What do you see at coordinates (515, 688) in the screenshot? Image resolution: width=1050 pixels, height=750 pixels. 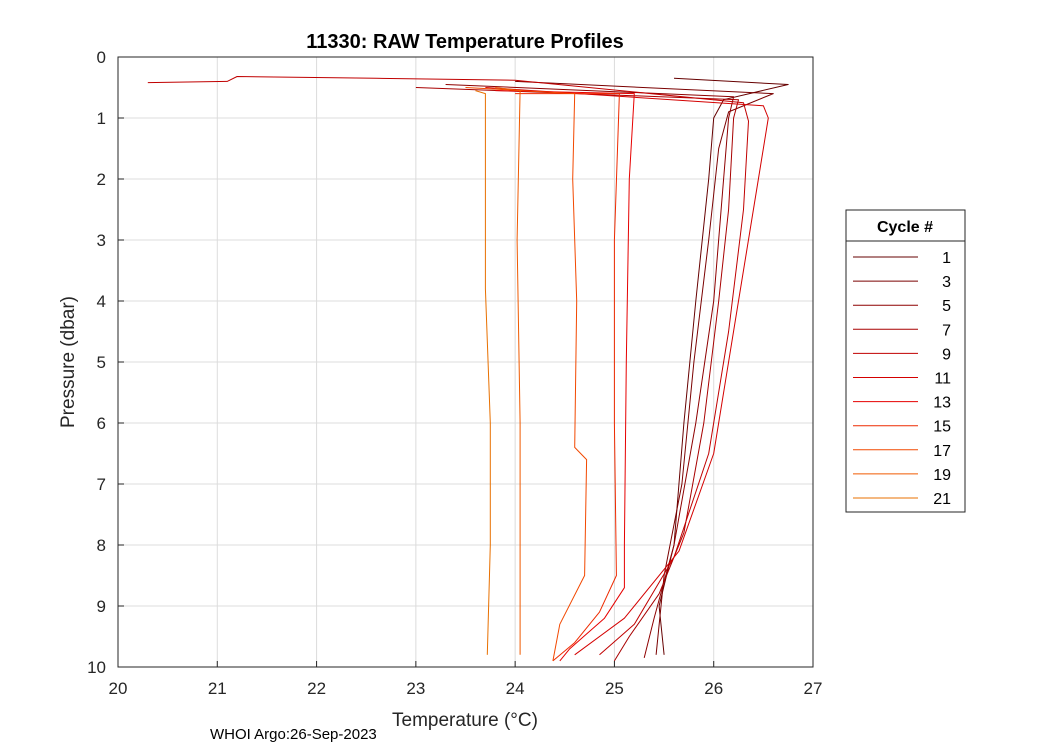 I see `x-tick-label: 24` at bounding box center [515, 688].